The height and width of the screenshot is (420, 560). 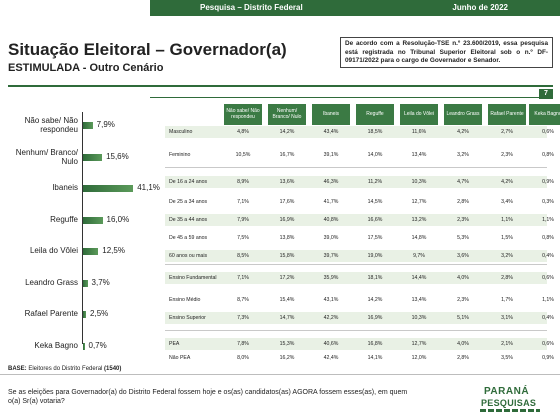 I want to click on chart-category: Não sabe/ Não respondeu 7,9%, so click(x=75, y=127).